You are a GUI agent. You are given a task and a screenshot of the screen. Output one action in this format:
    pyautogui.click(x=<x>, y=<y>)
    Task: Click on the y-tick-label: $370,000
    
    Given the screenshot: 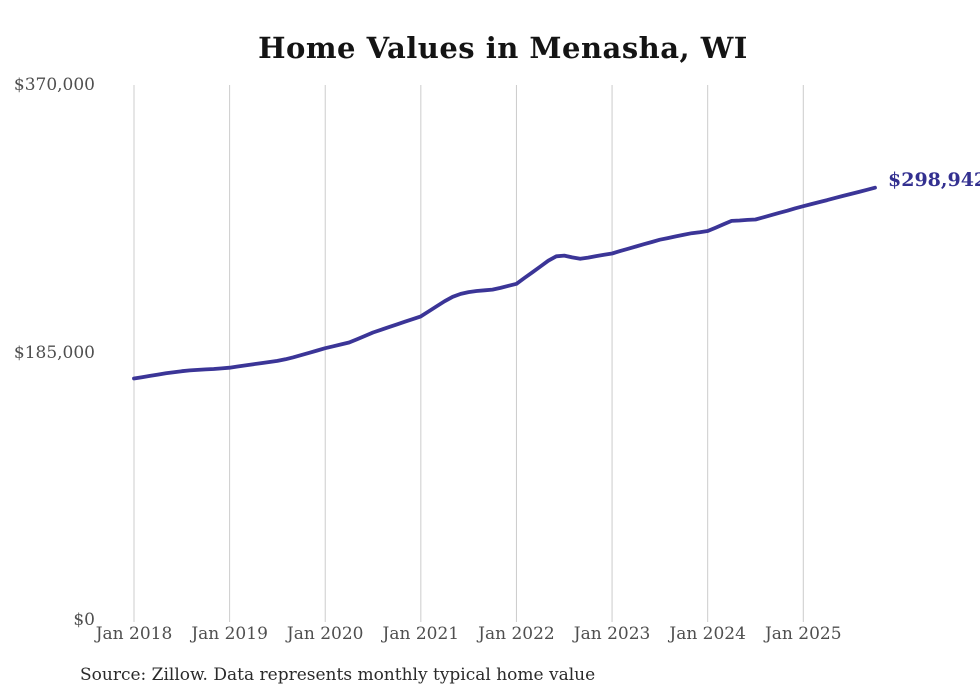 What is the action you would take?
    pyautogui.click(x=54, y=85)
    